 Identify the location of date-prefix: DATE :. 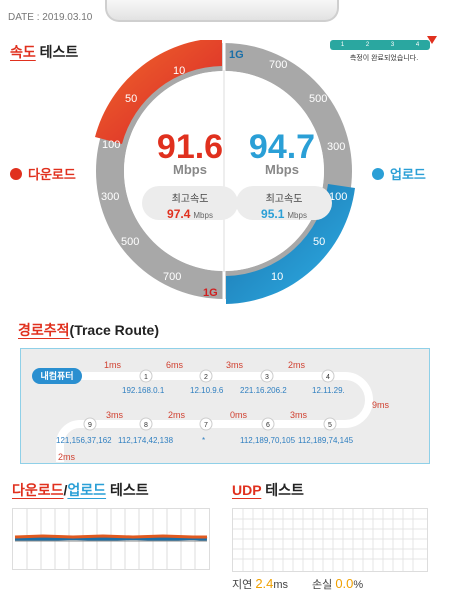
(24, 17).